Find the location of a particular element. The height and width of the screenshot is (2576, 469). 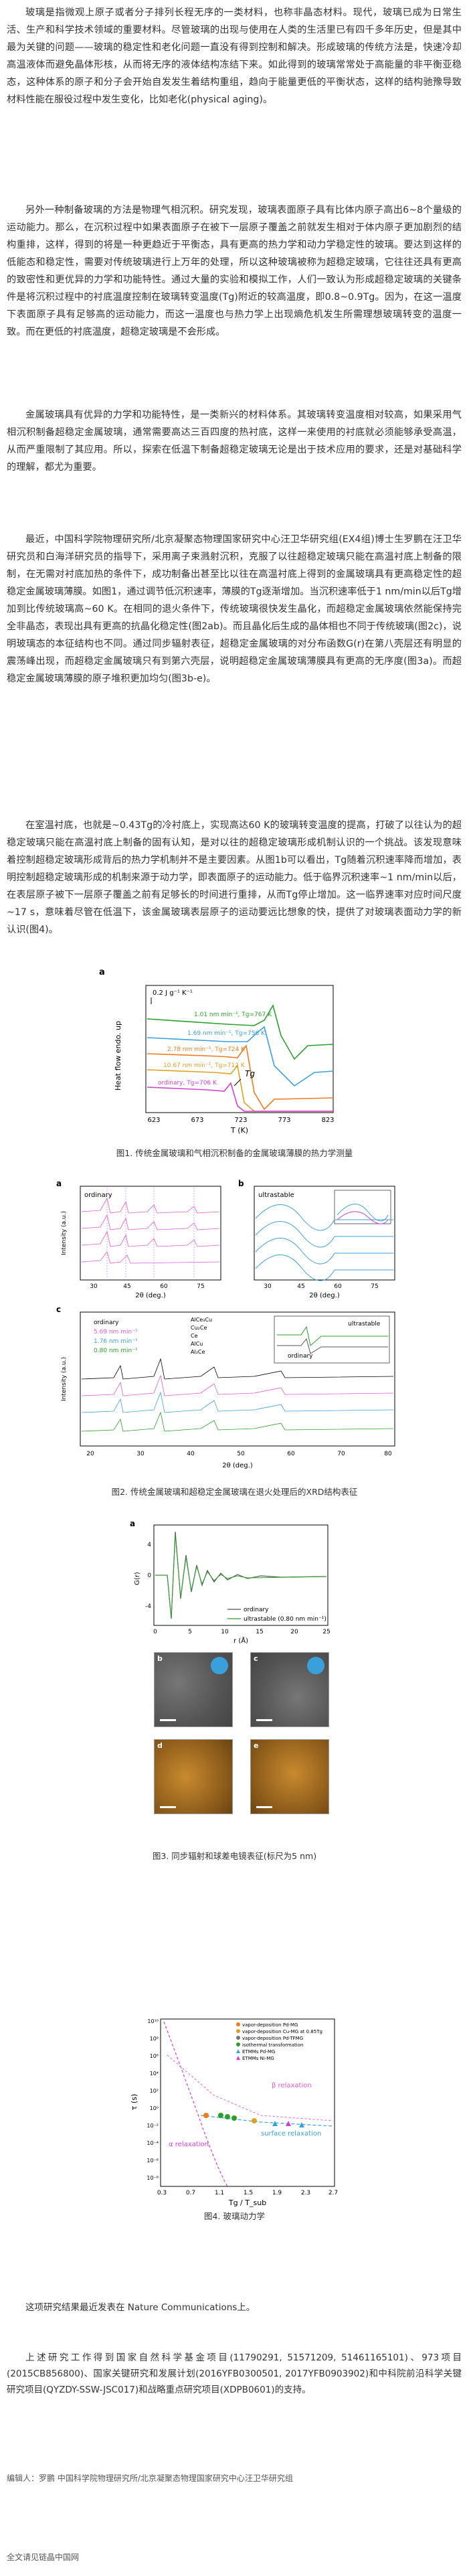

fig2-a-xlabel: 2θ (deg.) is located at coordinates (150, 1296).